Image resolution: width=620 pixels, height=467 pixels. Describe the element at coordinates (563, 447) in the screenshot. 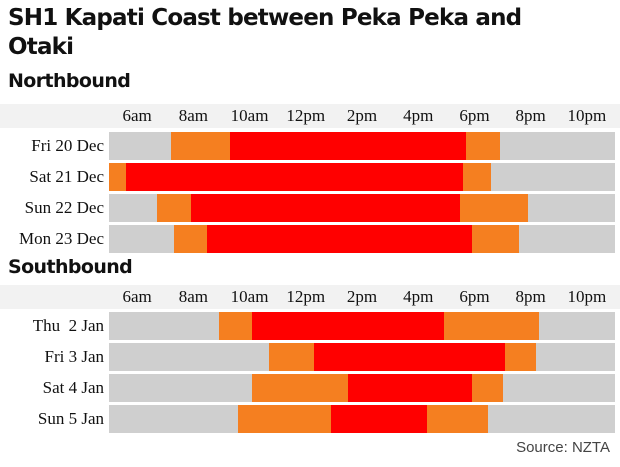

I see `source-note: Source: NZTA` at that location.